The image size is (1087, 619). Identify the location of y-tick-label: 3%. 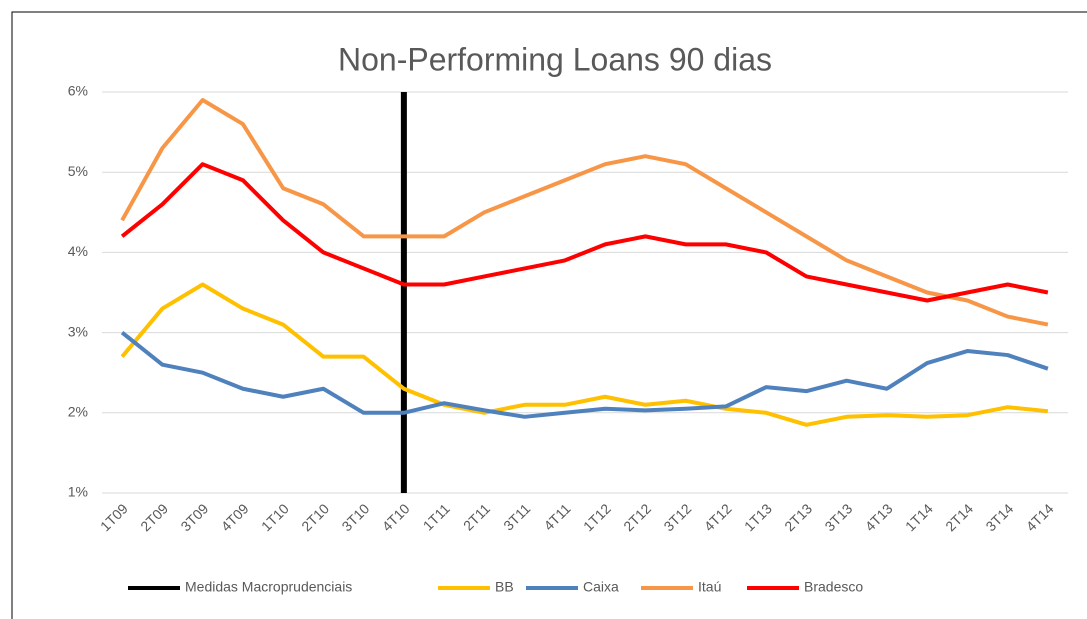
(78, 331).